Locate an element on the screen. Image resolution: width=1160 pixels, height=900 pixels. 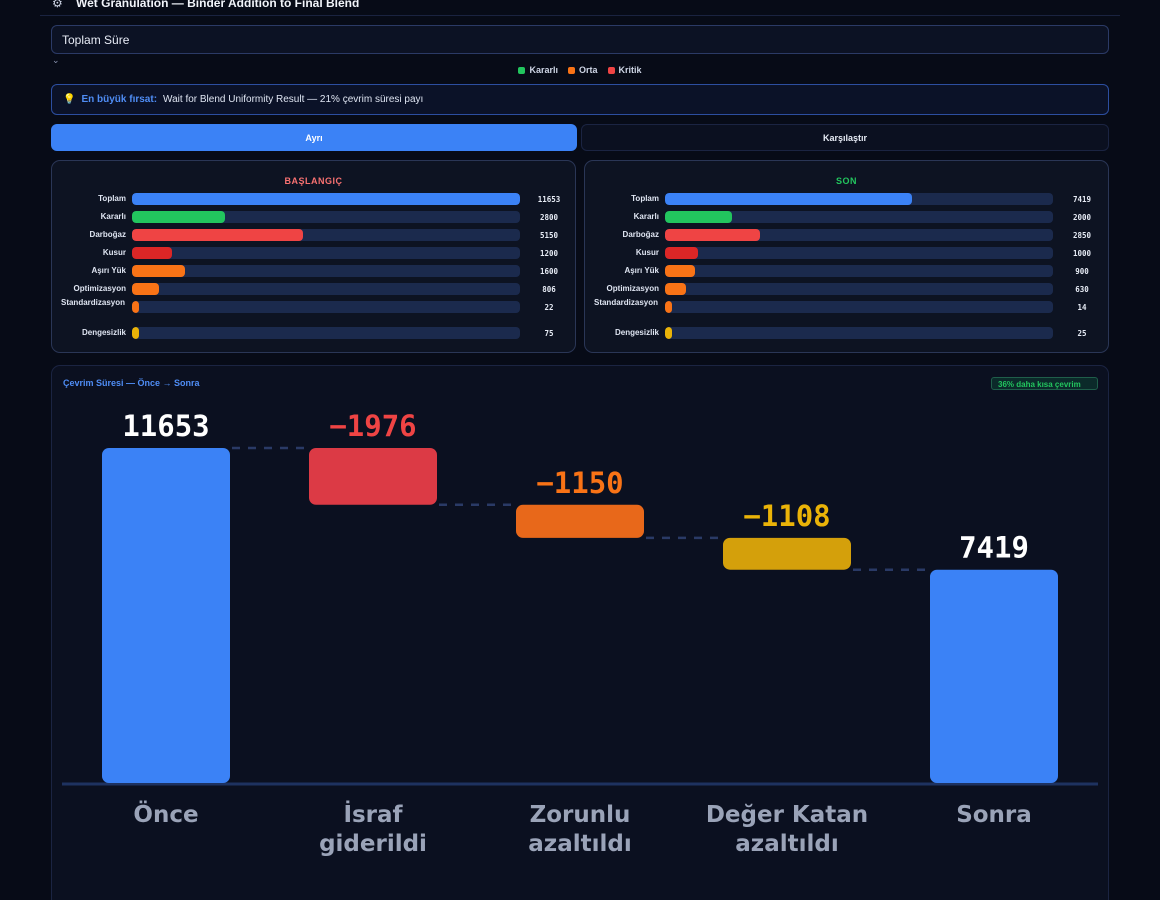
metric-label: Aşırı Yük is located at coordinates (641, 270).